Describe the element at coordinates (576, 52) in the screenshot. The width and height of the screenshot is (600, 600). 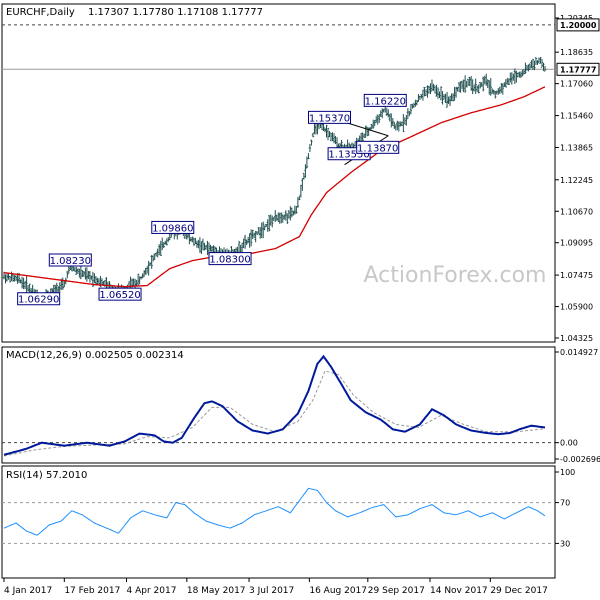
I see `price-tick-label: 1.18635` at that location.